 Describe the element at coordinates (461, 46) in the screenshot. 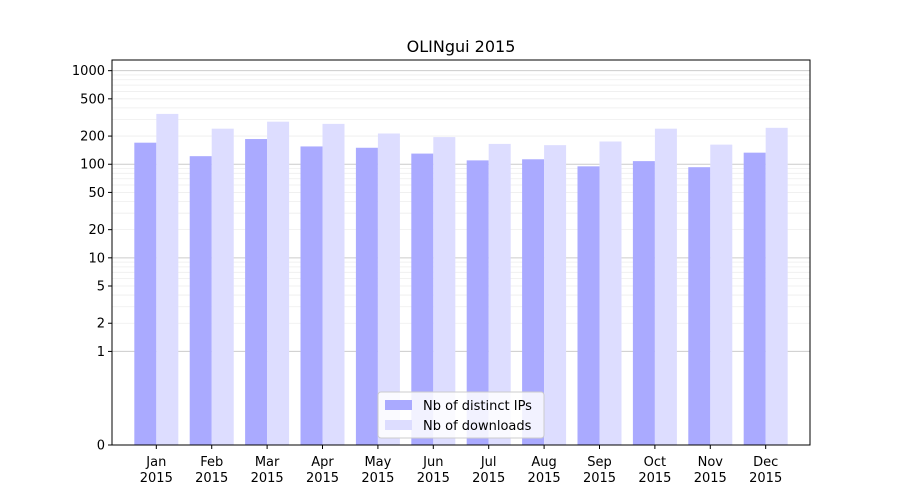

I see `chart-title: OLINgui 2015` at that location.